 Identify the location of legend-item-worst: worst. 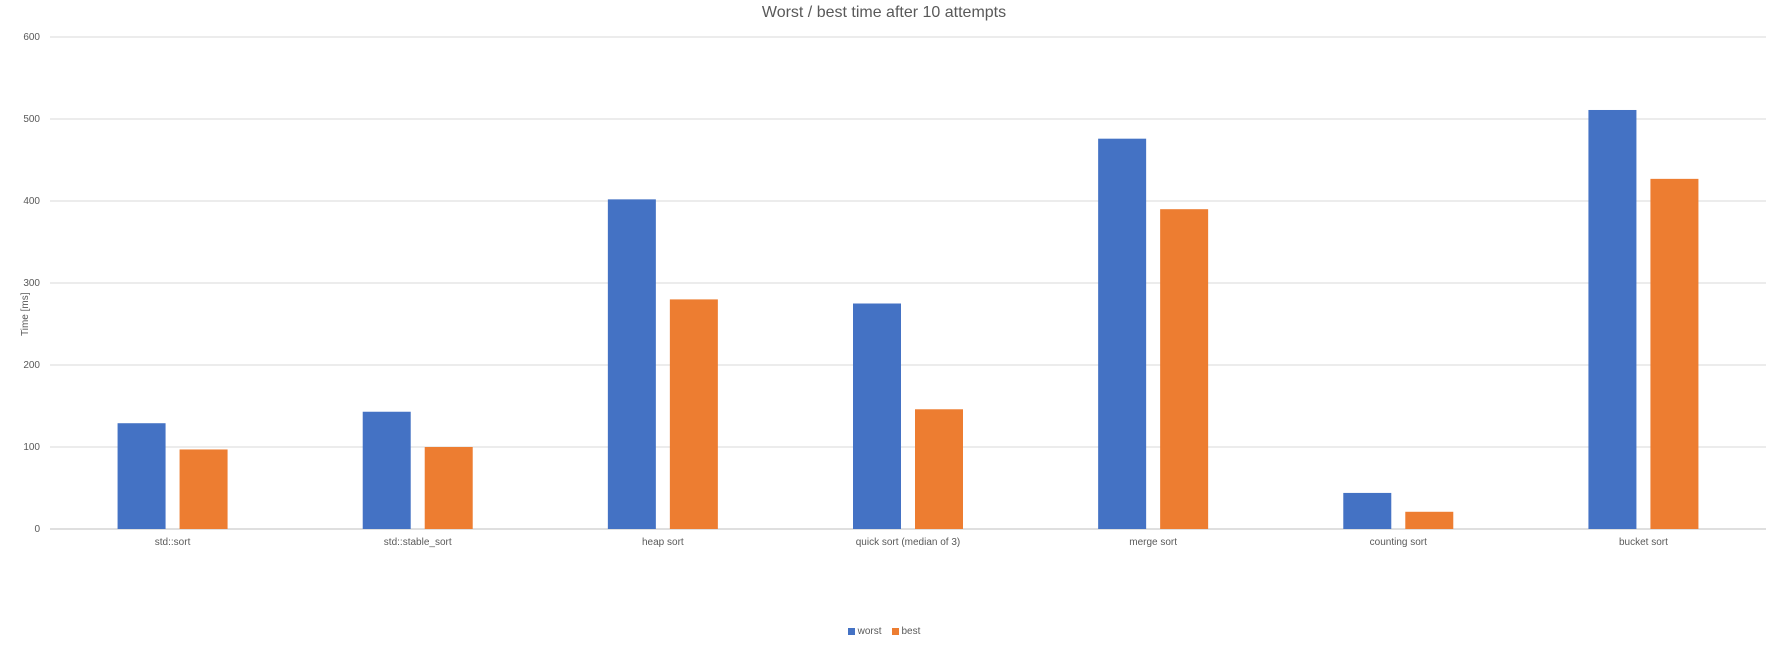
(864, 631).